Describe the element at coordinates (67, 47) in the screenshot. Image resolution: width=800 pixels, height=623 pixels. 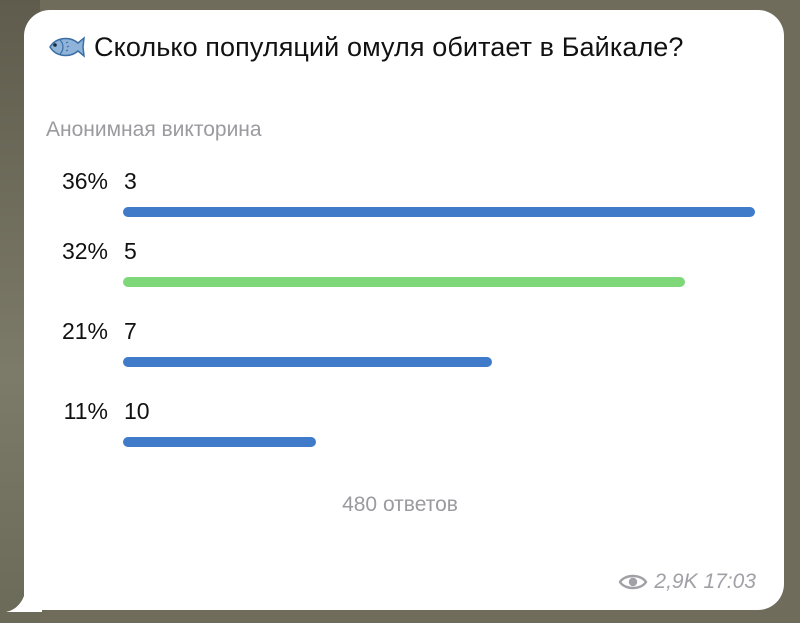
I see `fish-icon` at that location.